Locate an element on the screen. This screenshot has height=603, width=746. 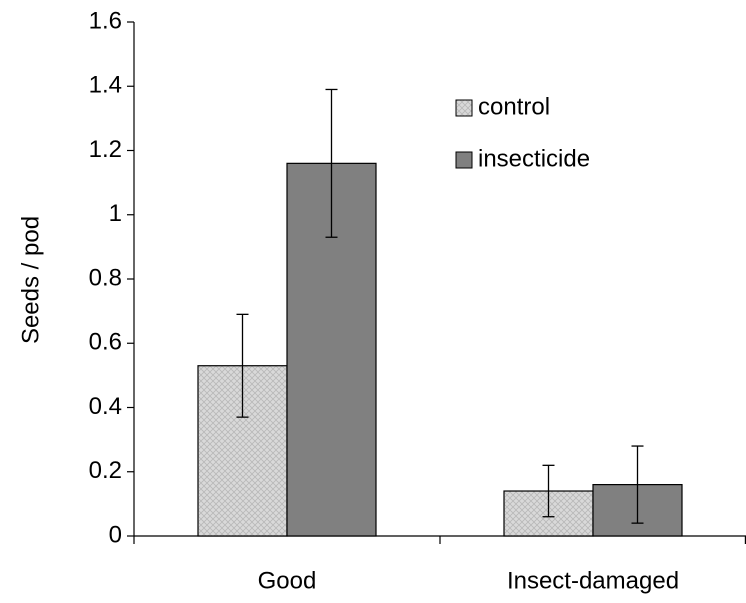
y-tick-label: 1.2 is located at coordinates (105, 149).